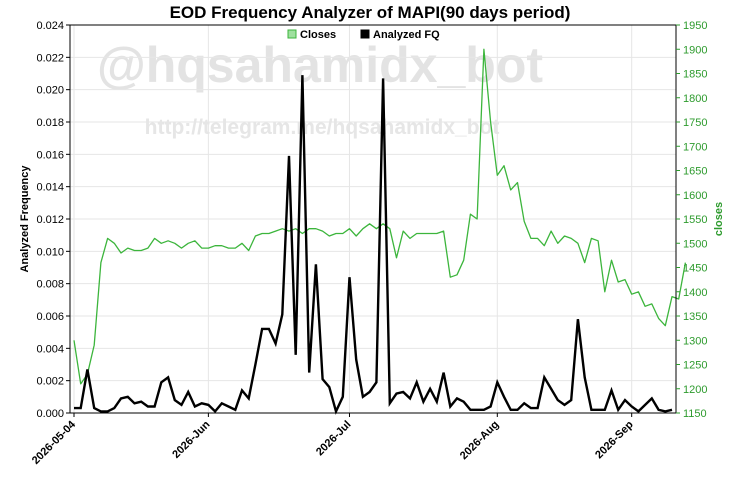  Describe the element at coordinates (322, 127) in the screenshot. I see `watermark-url: http://telegram.me/hqsahamidx_bot` at that location.